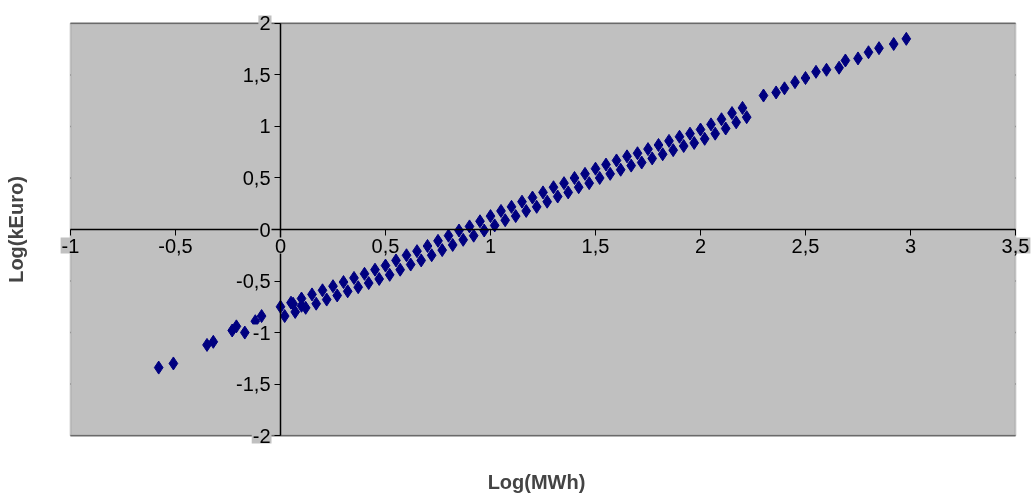 The width and height of the screenshot is (1034, 495). Describe the element at coordinates (261, 332) in the screenshot. I see `y-tick-label: -1` at that location.